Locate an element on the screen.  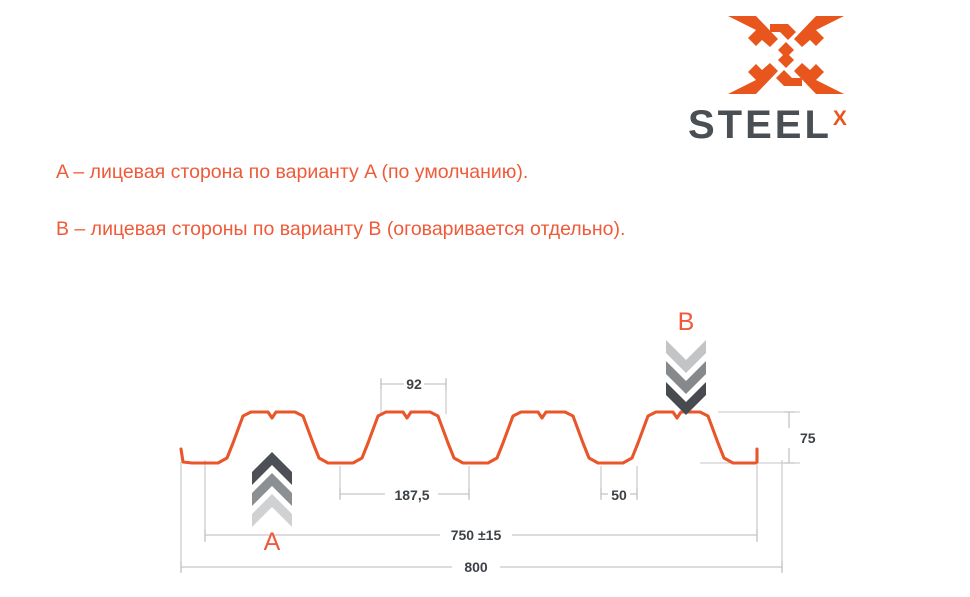
face-b-label: B is located at coordinates (686, 322).